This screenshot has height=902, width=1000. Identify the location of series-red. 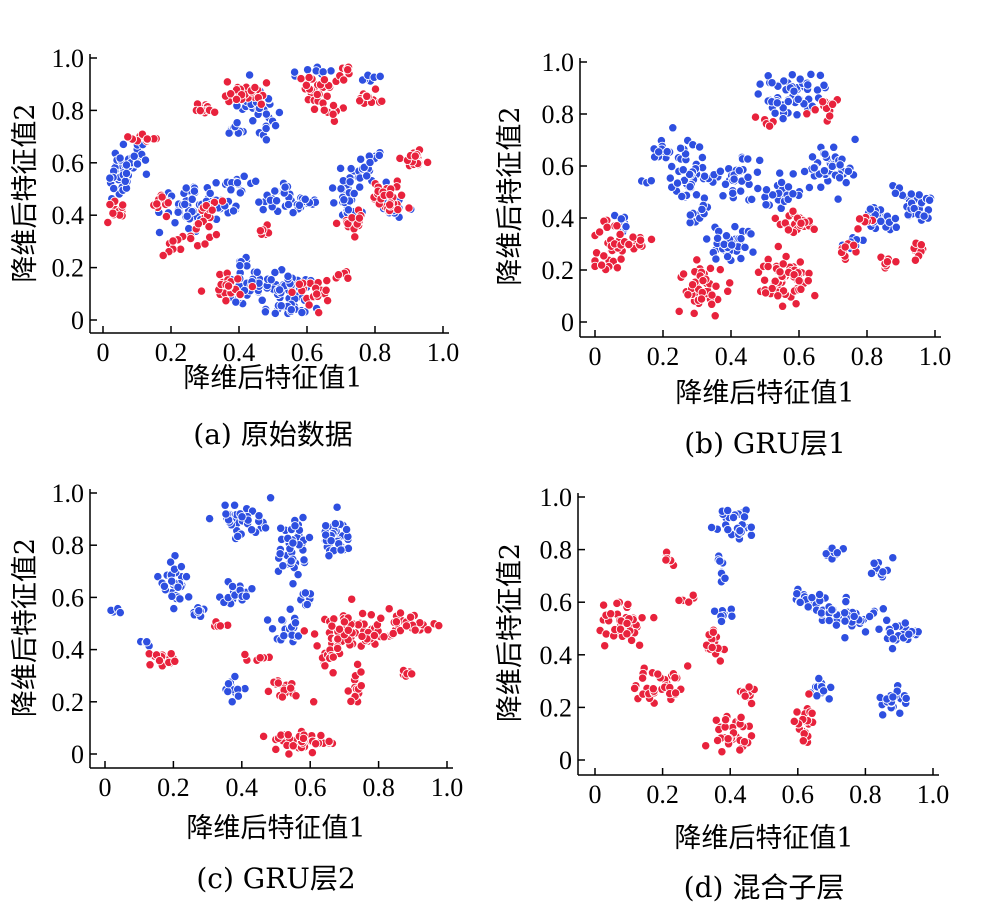
(706, 652).